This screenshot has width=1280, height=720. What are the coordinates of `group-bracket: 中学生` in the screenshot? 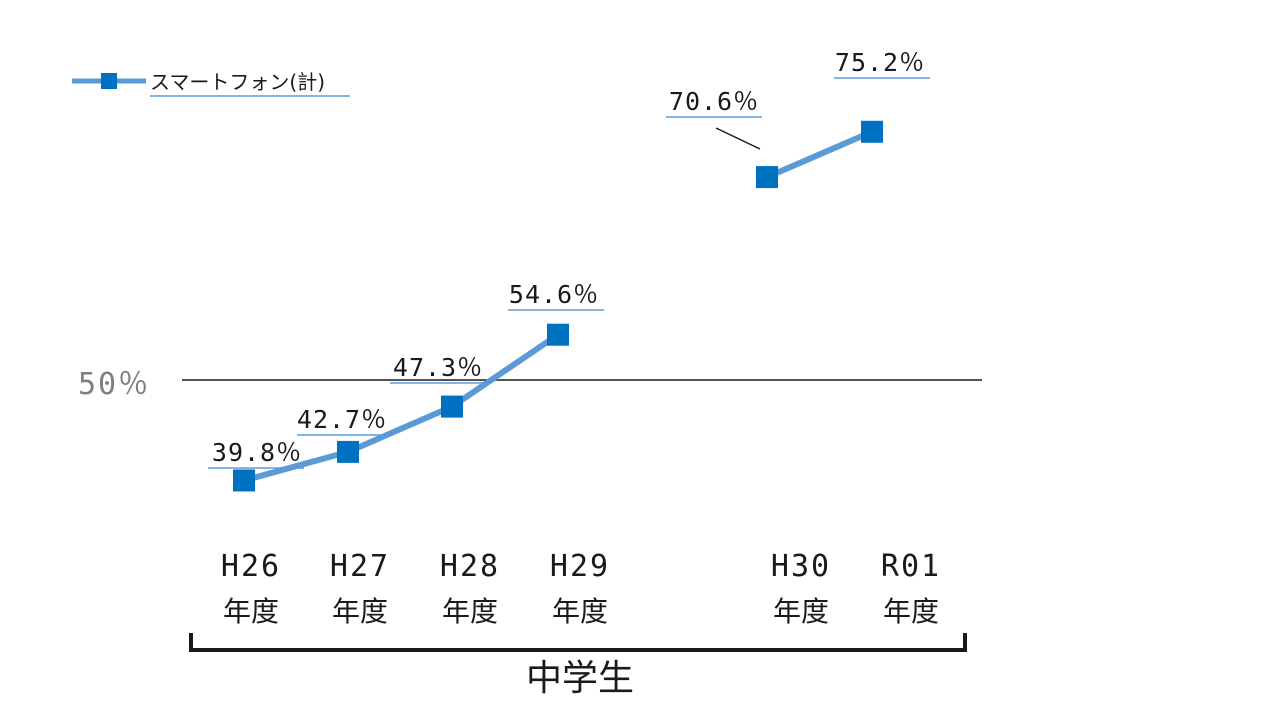 It's located at (578, 666).